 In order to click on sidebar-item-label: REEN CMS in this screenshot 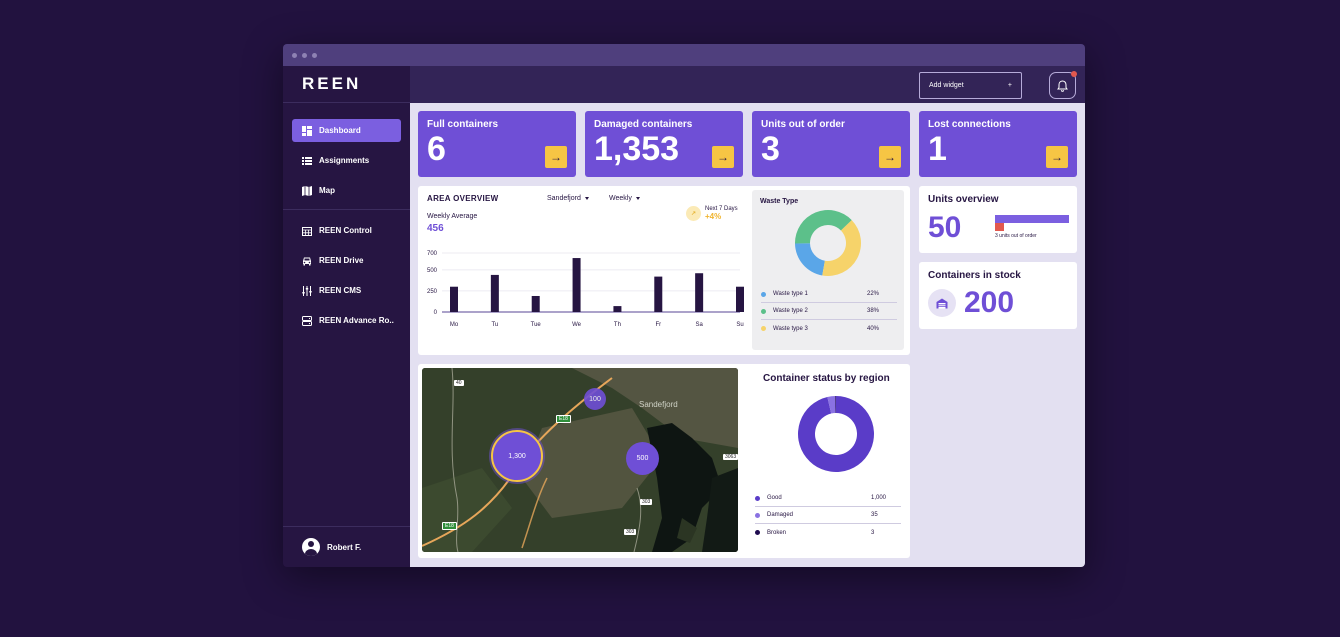, I will do `click(340, 290)`.